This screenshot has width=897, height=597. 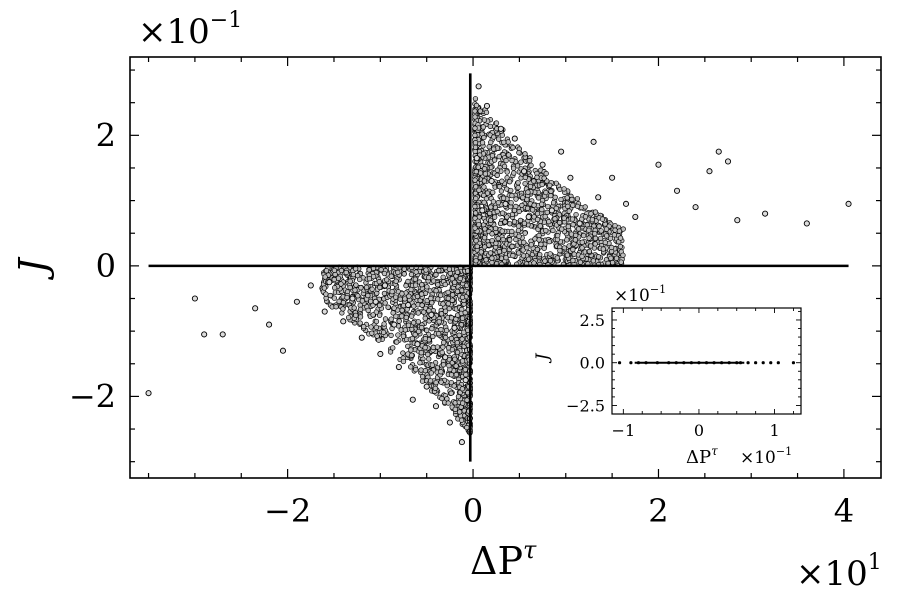 I want to click on main-y-tick-labels: −2 0 2, so click(x=92, y=265).